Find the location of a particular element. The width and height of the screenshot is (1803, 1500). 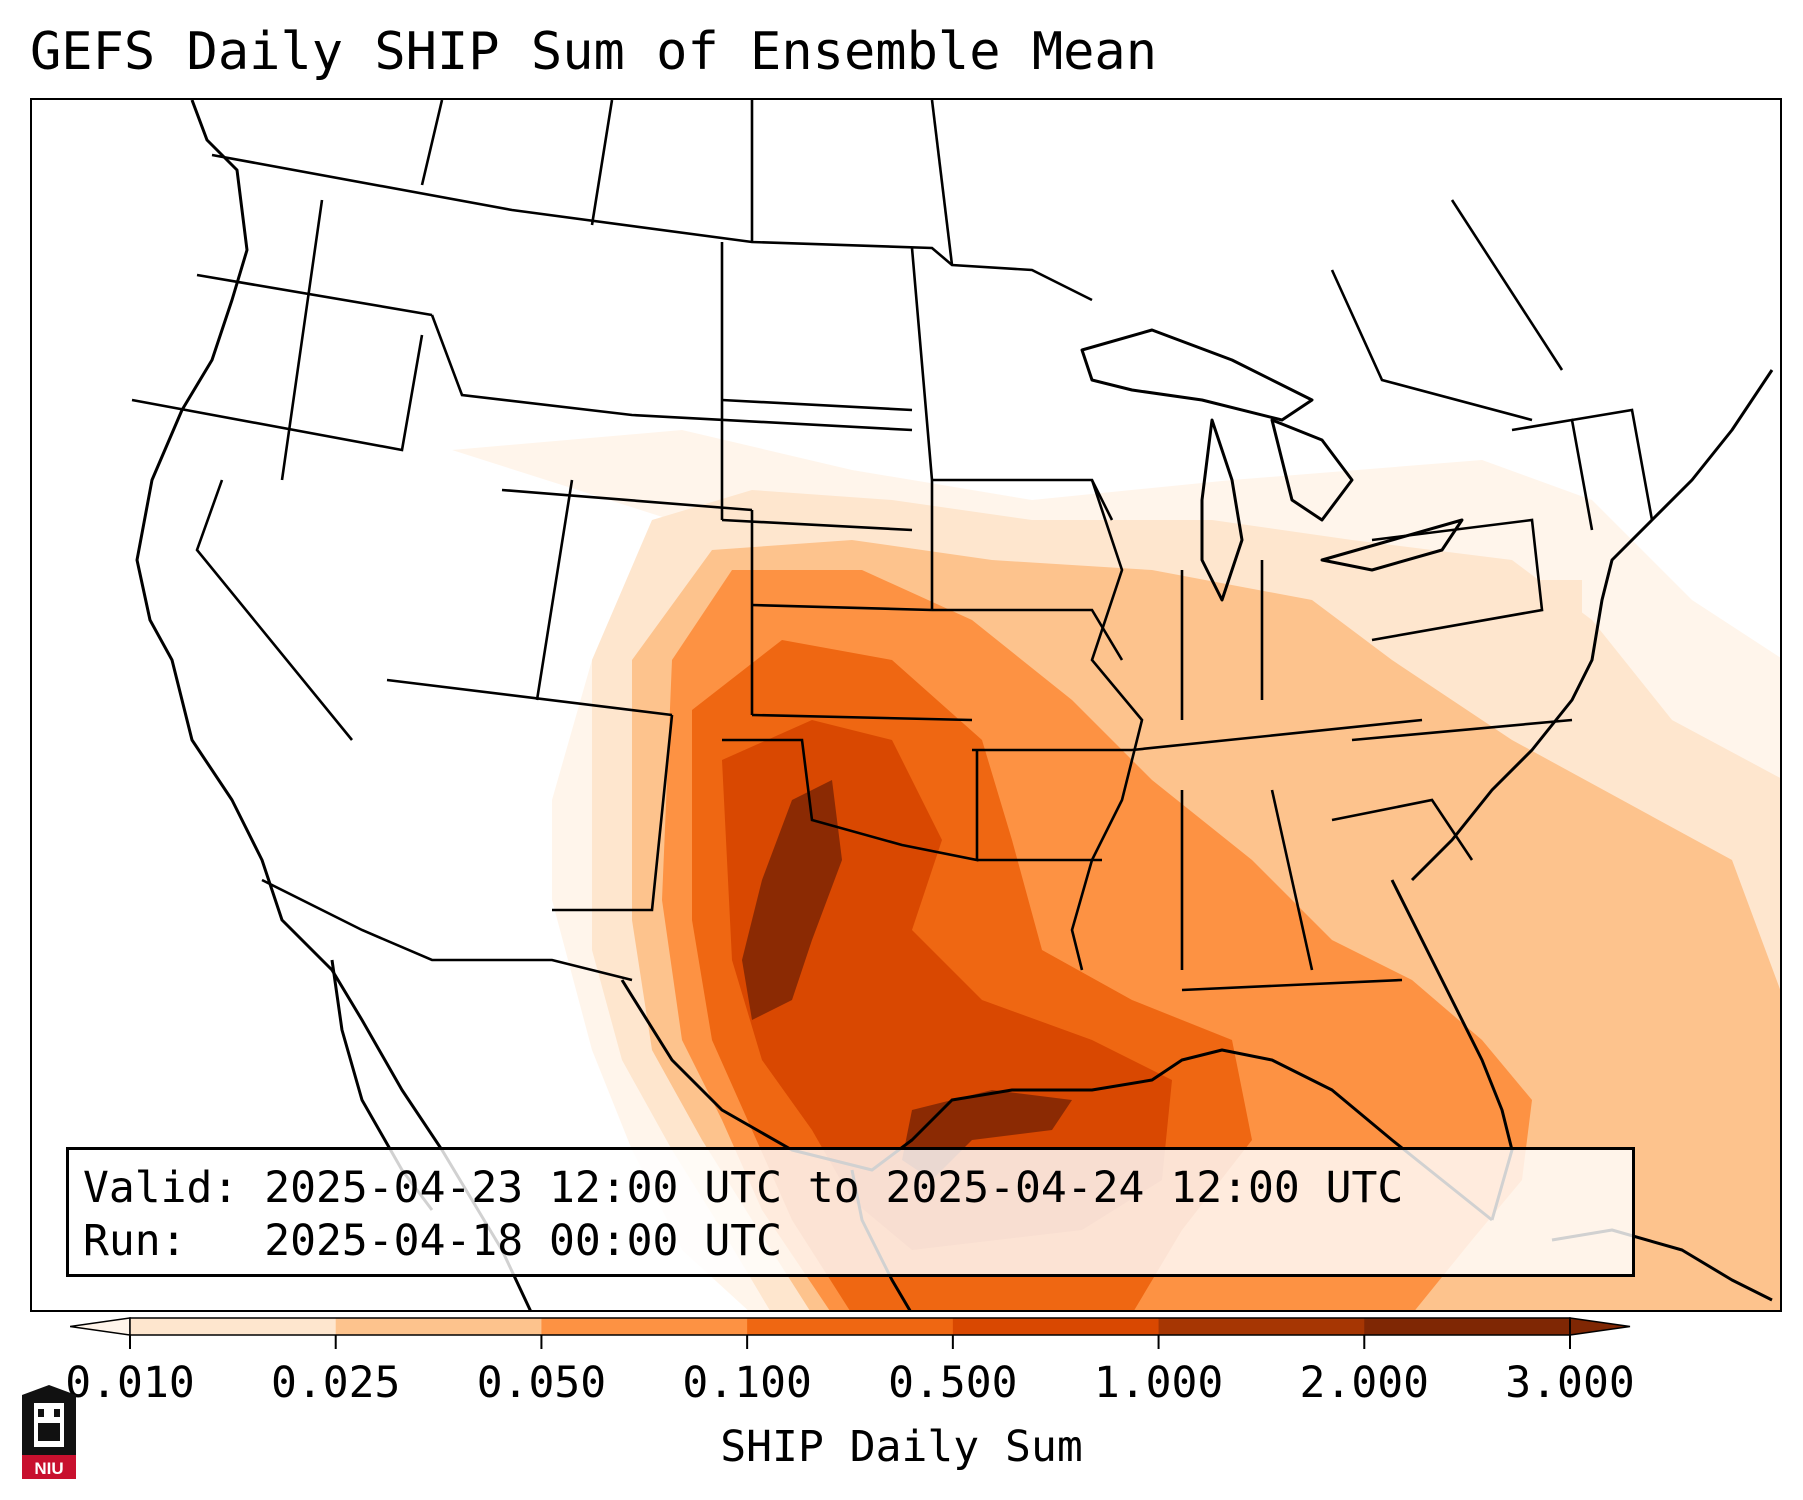

colorbar is located at coordinates (850, 1333).